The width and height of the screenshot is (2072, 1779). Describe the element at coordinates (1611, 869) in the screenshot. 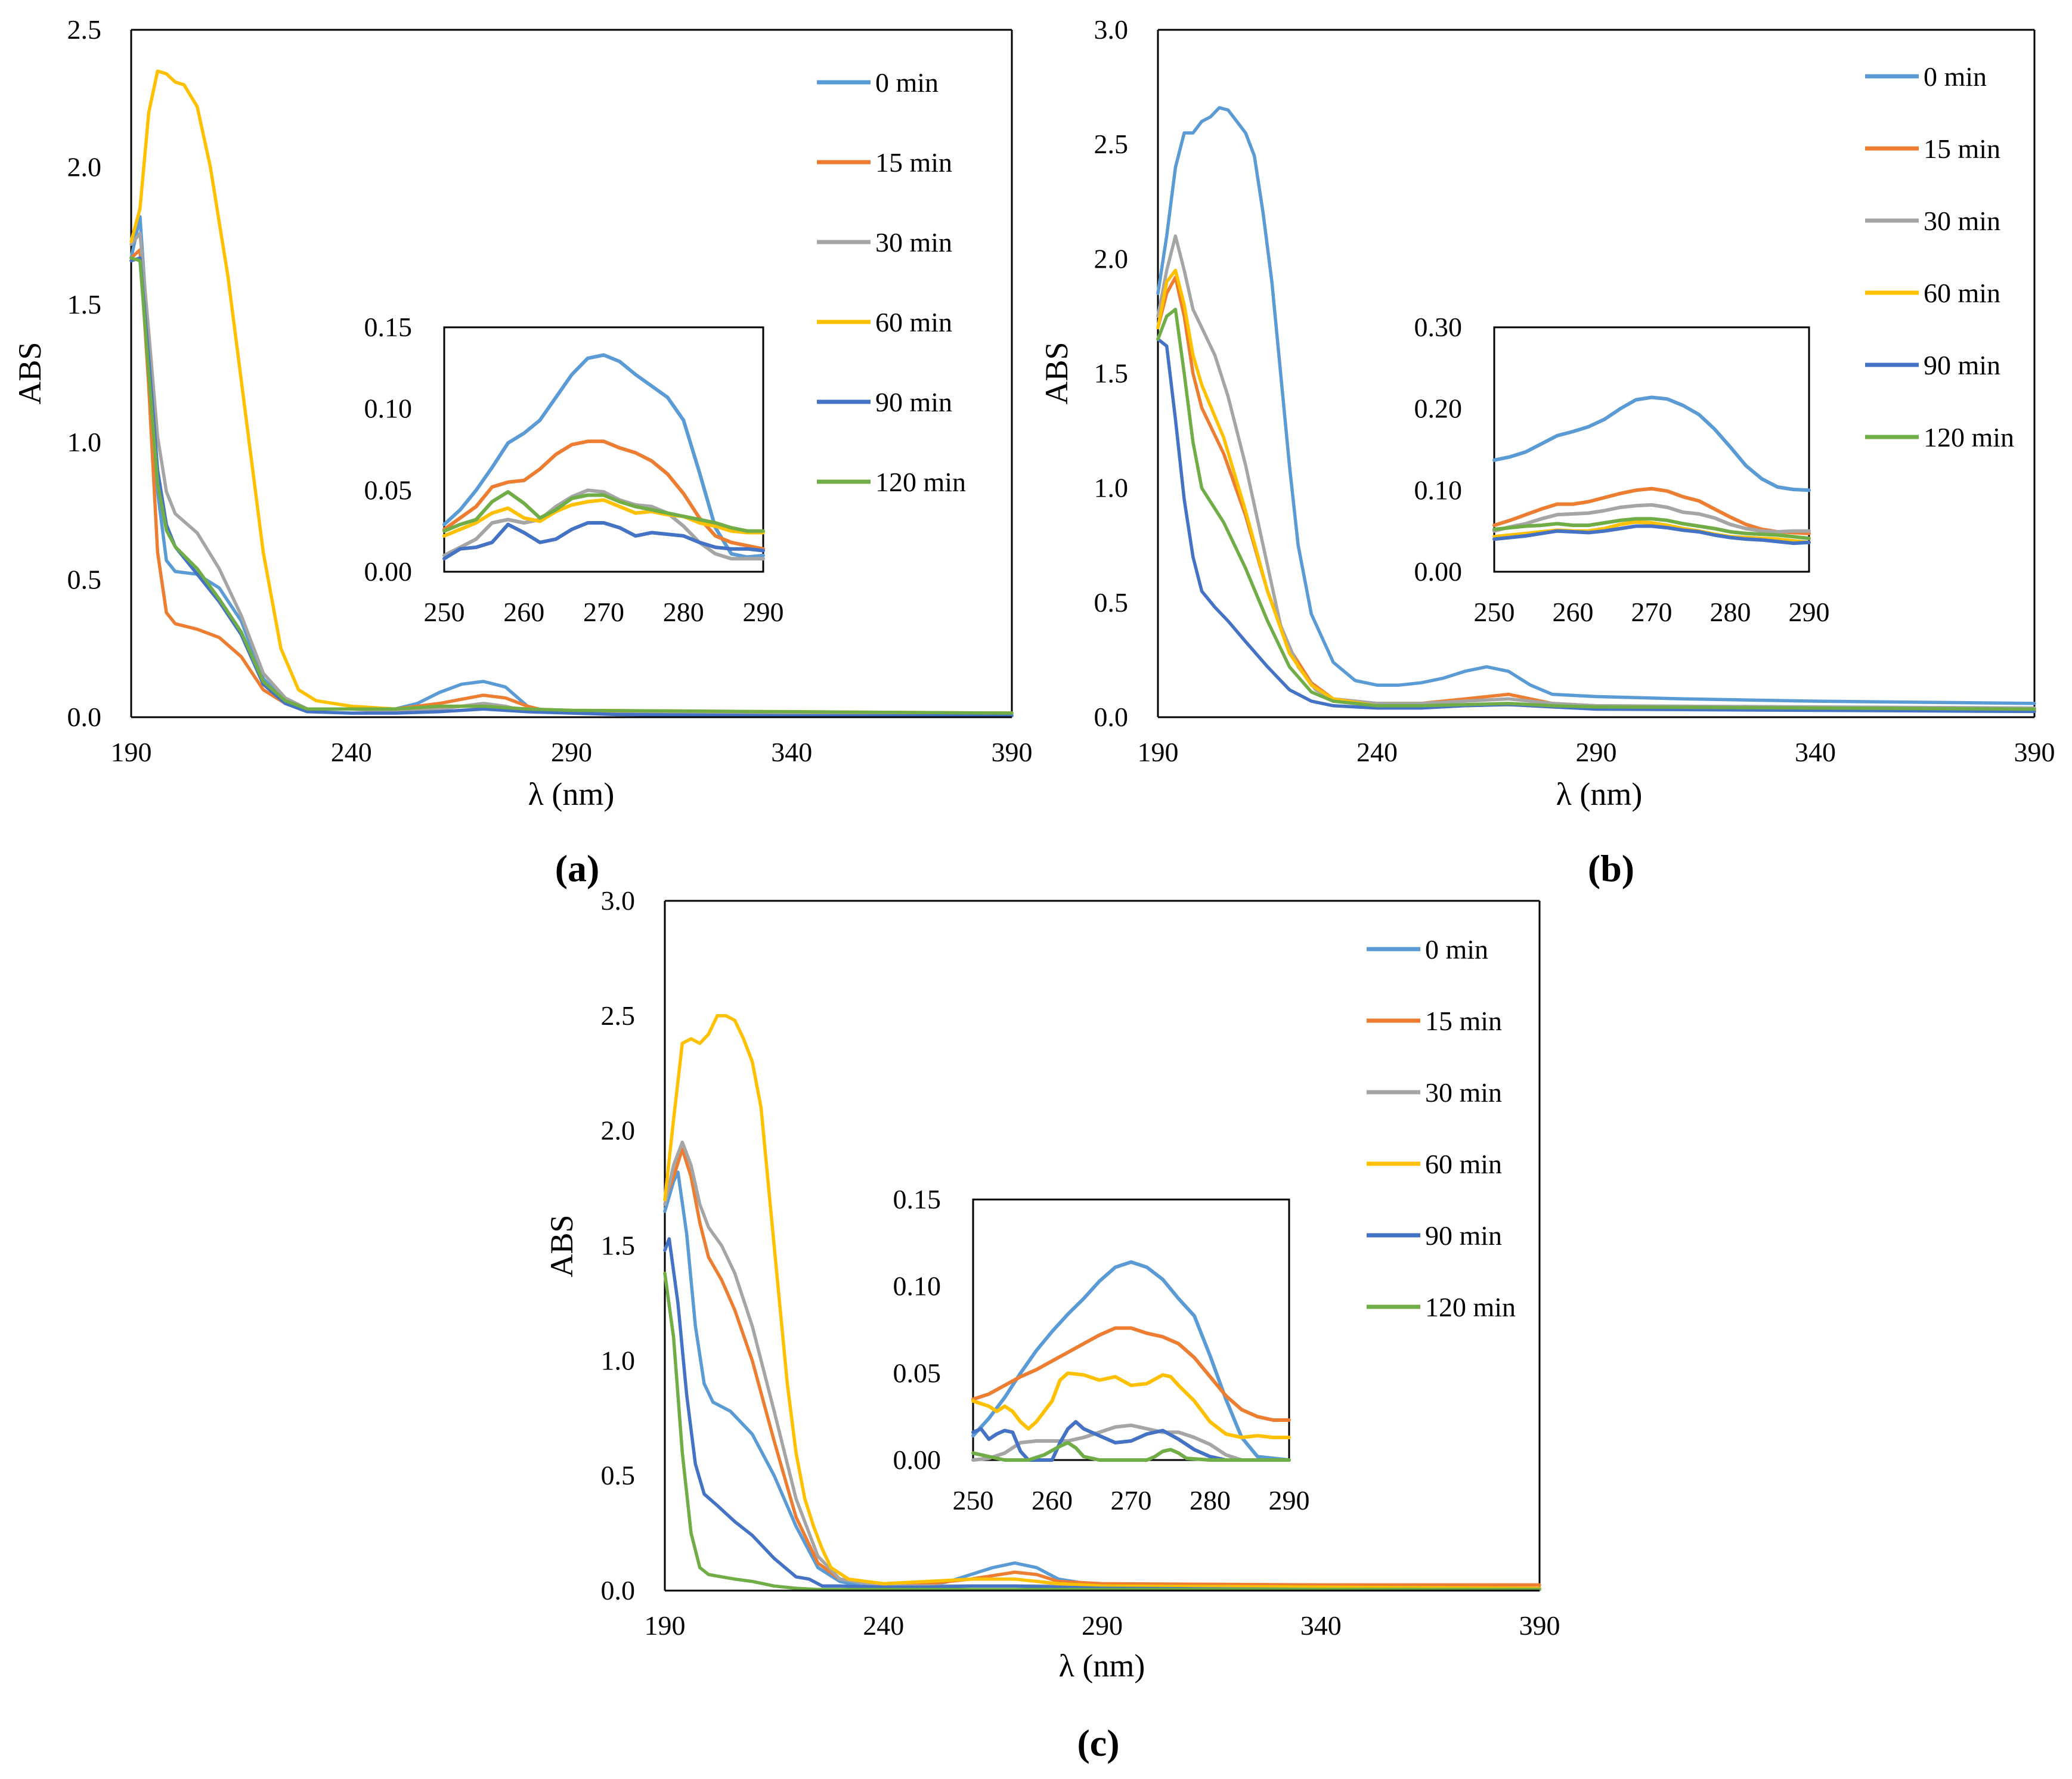

I see `panel-b-label: (b)` at that location.